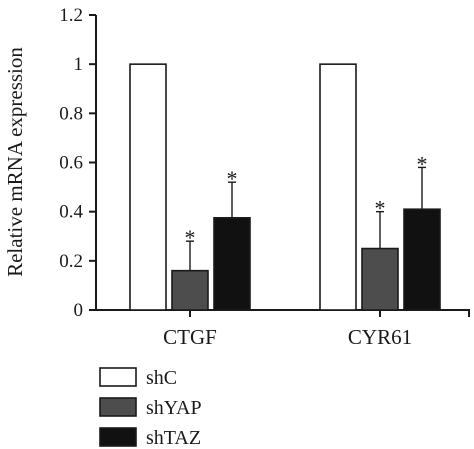  Describe the element at coordinates (161, 378) in the screenshot. I see `legend-label-shC: shC` at that location.